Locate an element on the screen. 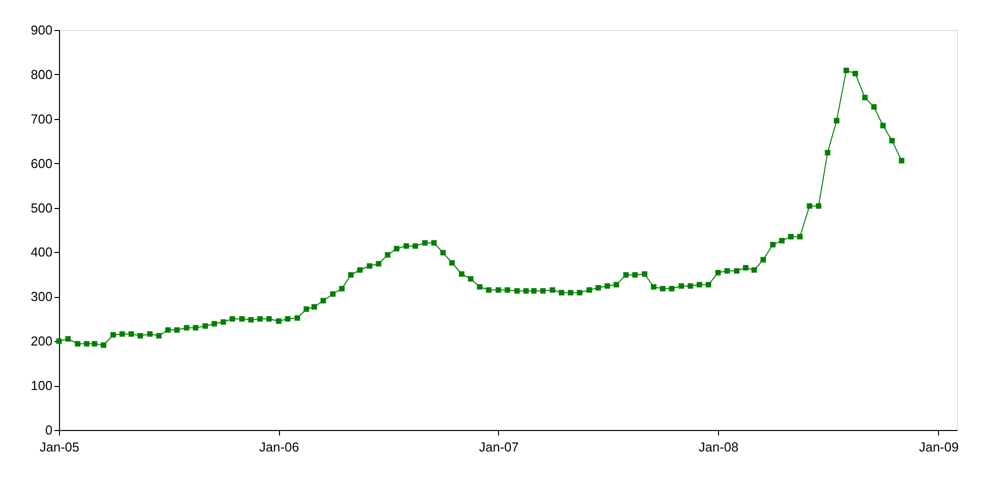 This screenshot has width=984, height=478. x-tick-label: Jan-07 is located at coordinates (498, 447).